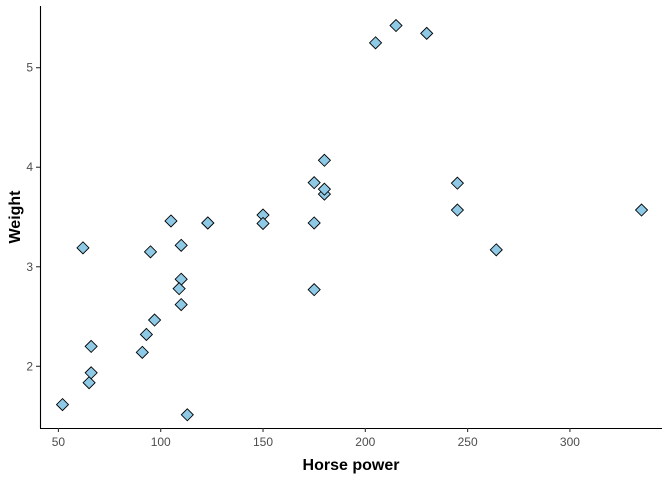  What do you see at coordinates (263, 442) in the screenshot?
I see `x-tick-label: 150` at bounding box center [263, 442].